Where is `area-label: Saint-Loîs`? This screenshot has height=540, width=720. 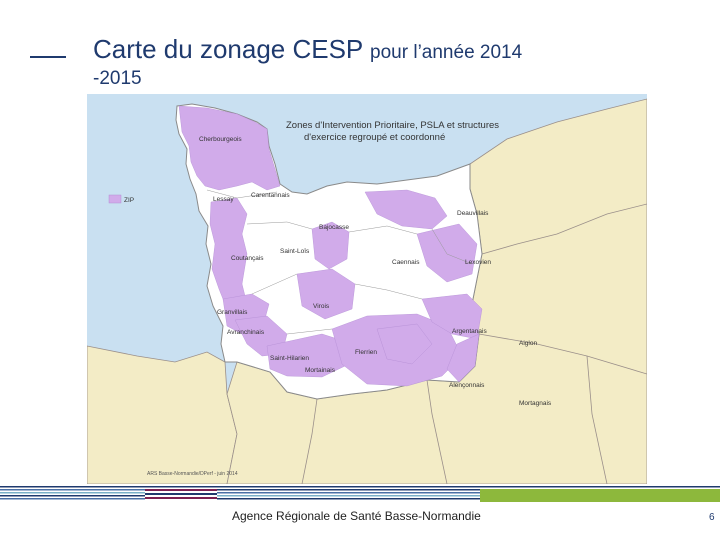
area-label: Saint-Loîs is located at coordinates (295, 251).